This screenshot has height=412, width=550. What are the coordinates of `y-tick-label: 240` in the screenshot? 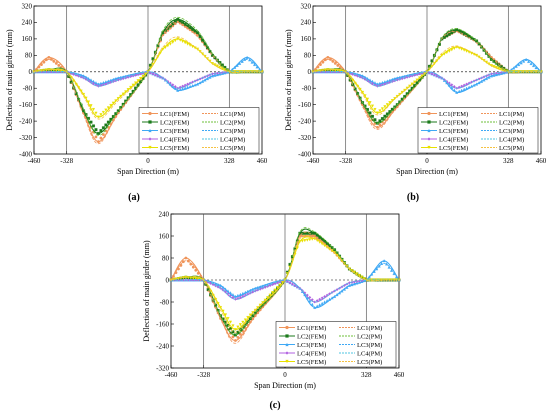 It's located at (27, 23).